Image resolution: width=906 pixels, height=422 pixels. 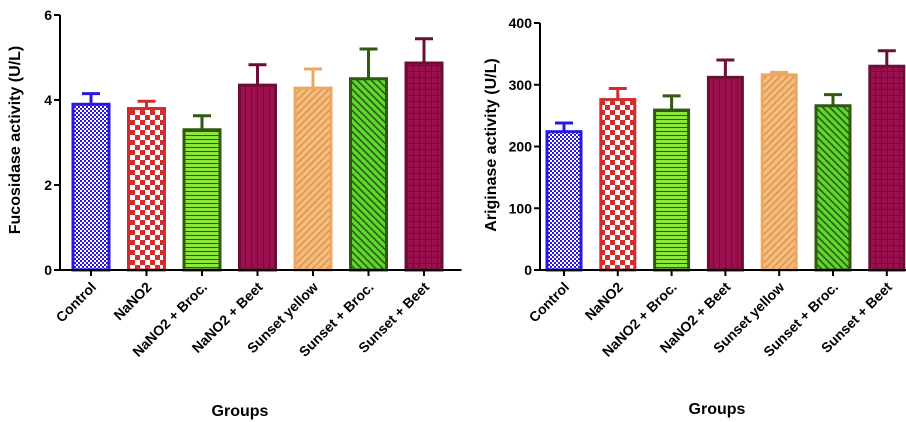 I want to click on y-tick-label-4: 300, so click(x=521, y=85).